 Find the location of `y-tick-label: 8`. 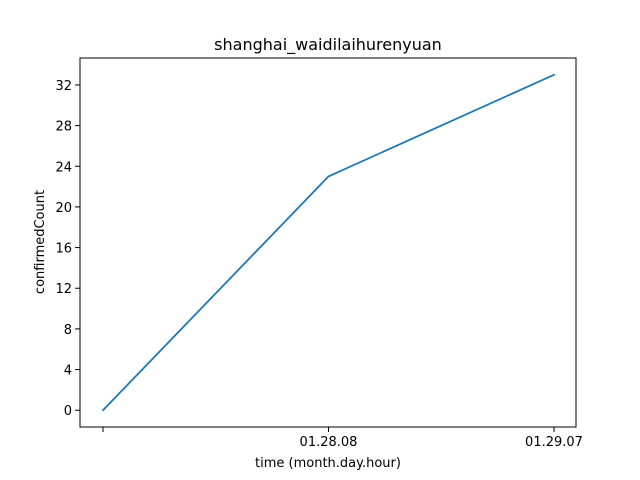

y-tick-label: 8 is located at coordinates (68, 330).